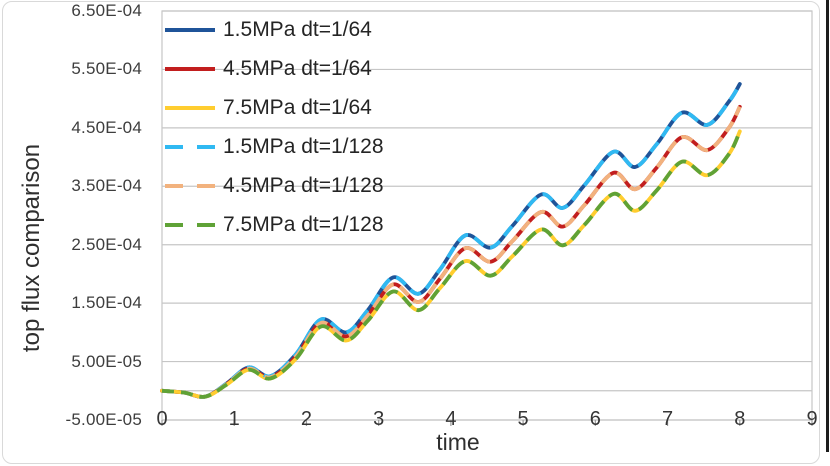 The width and height of the screenshot is (830, 466). Describe the element at coordinates (458, 442) in the screenshot. I see `x-axis-title: time` at that location.